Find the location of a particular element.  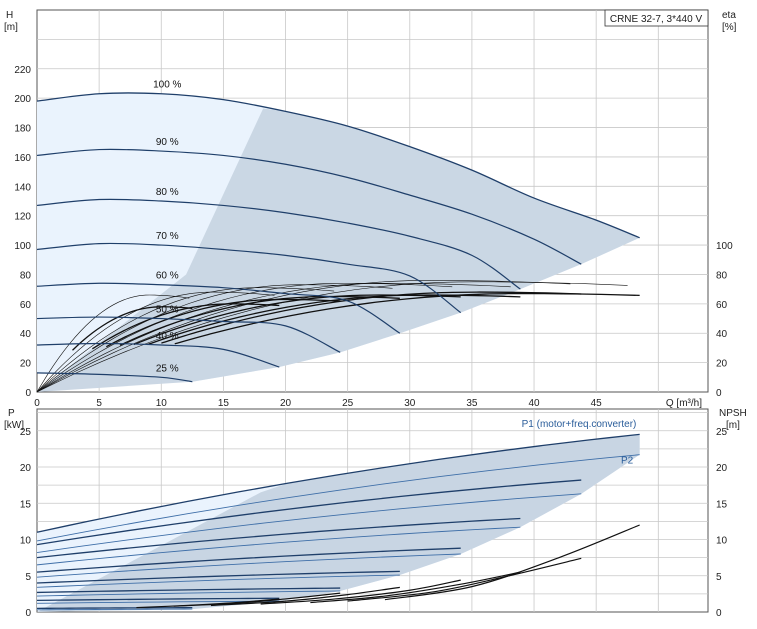

chart-title-box is located at coordinates (656, 18).